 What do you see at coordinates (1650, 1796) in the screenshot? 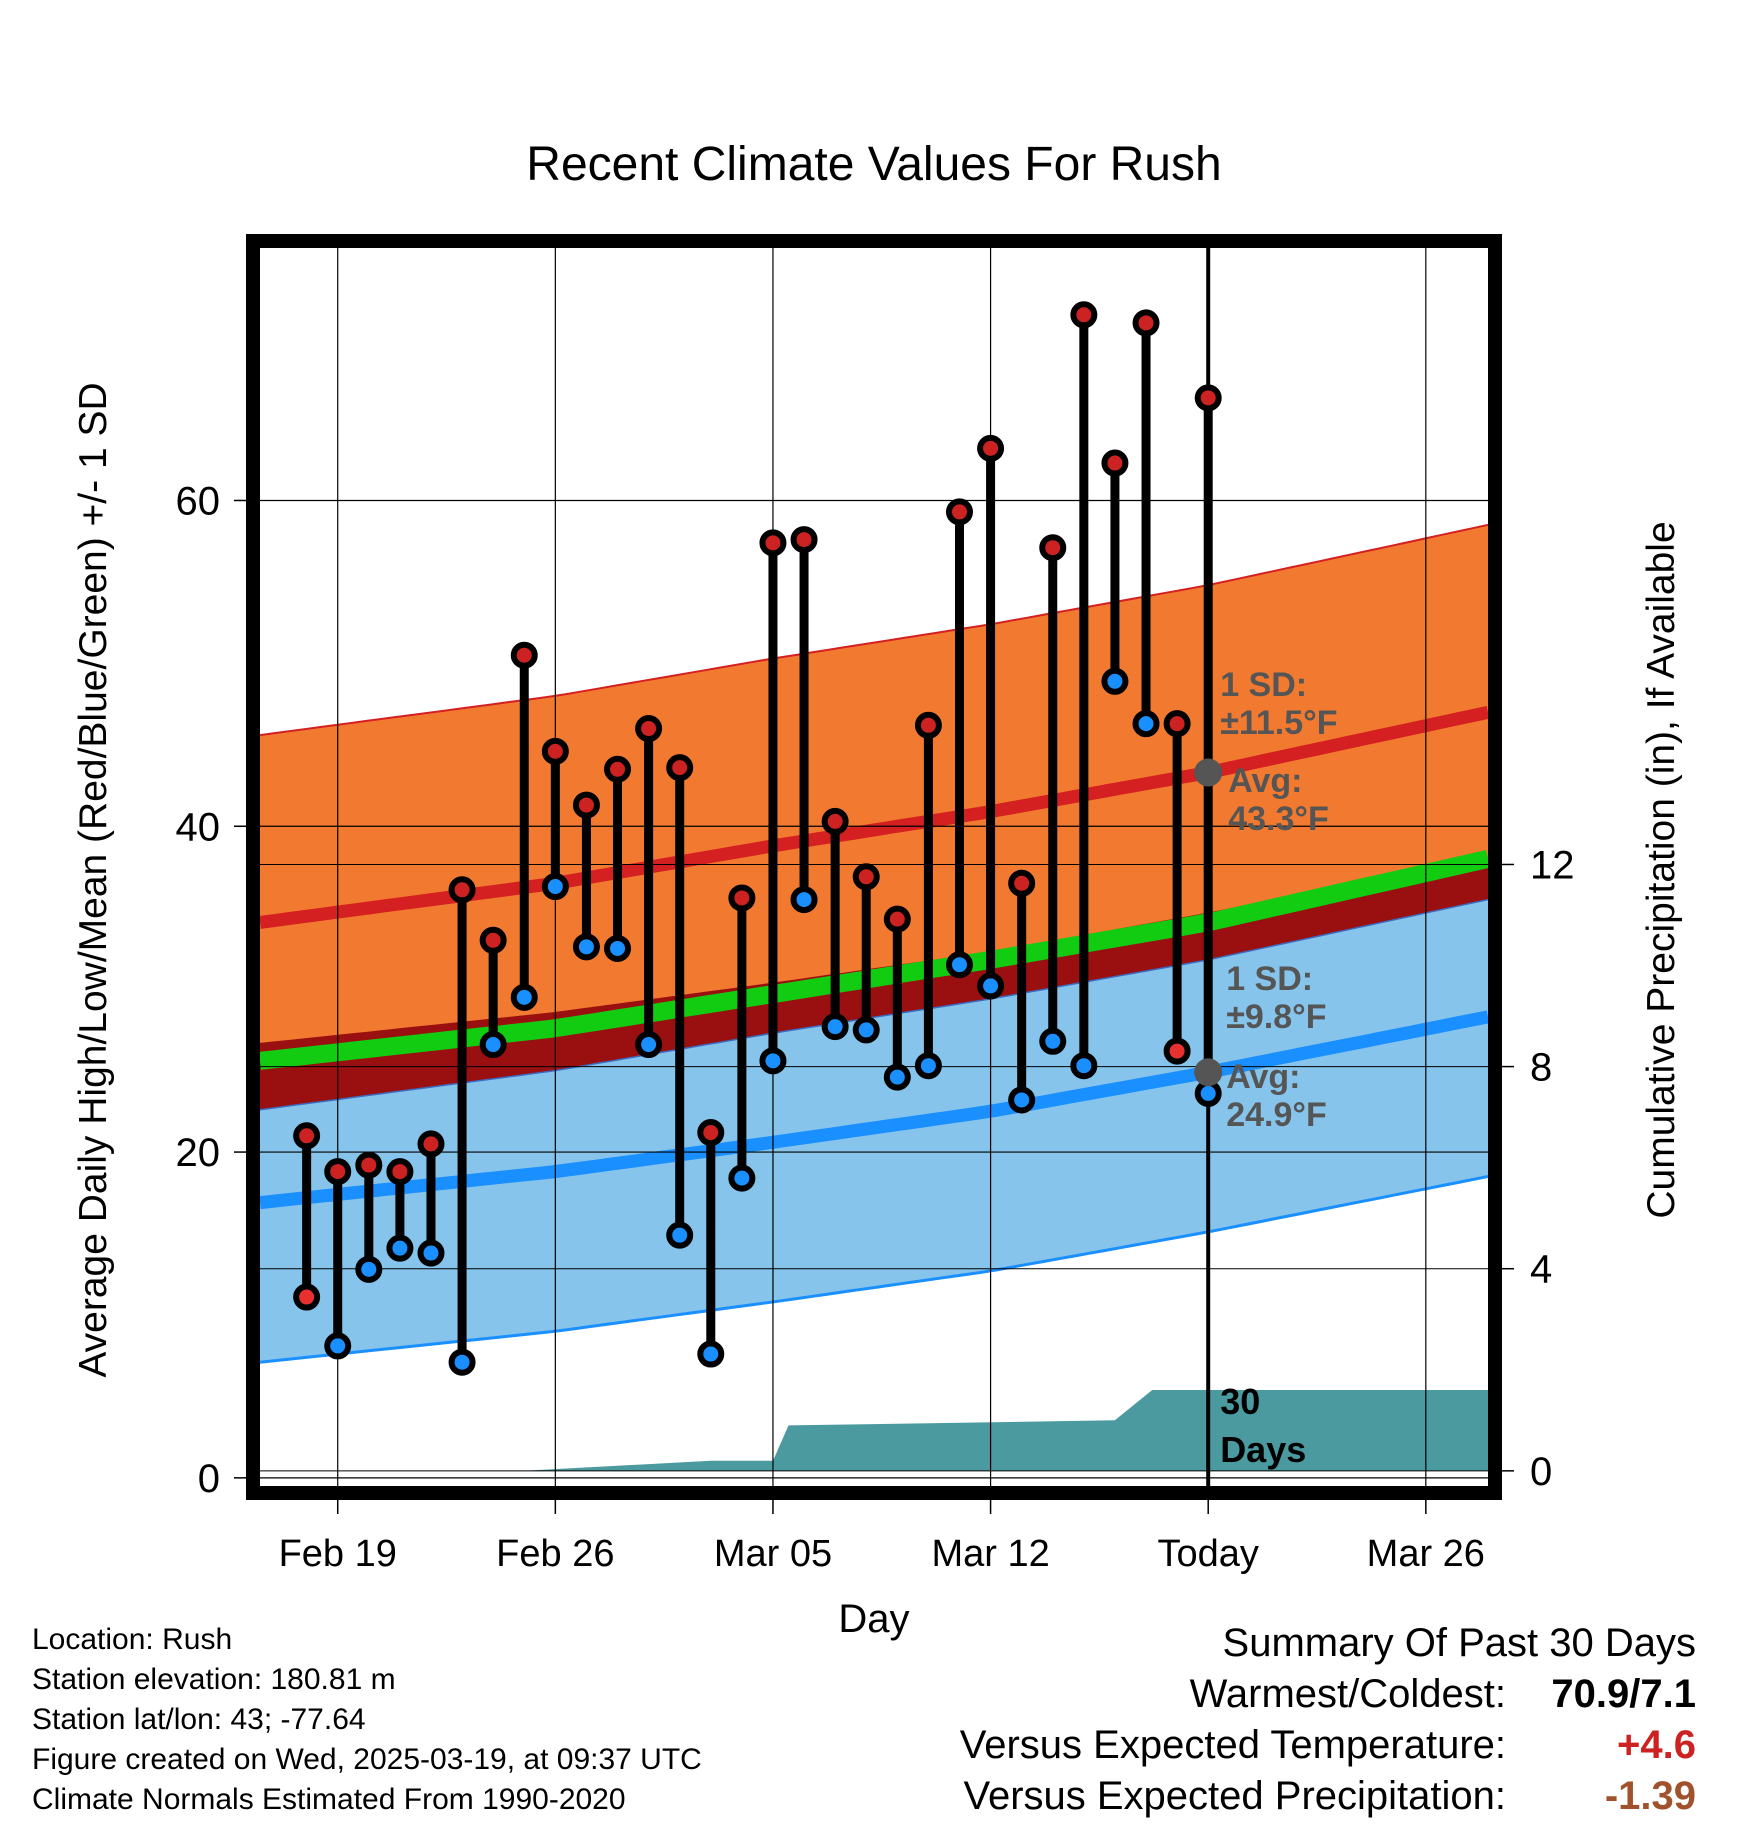
I see `precip-value: -1.39` at bounding box center [1650, 1796].